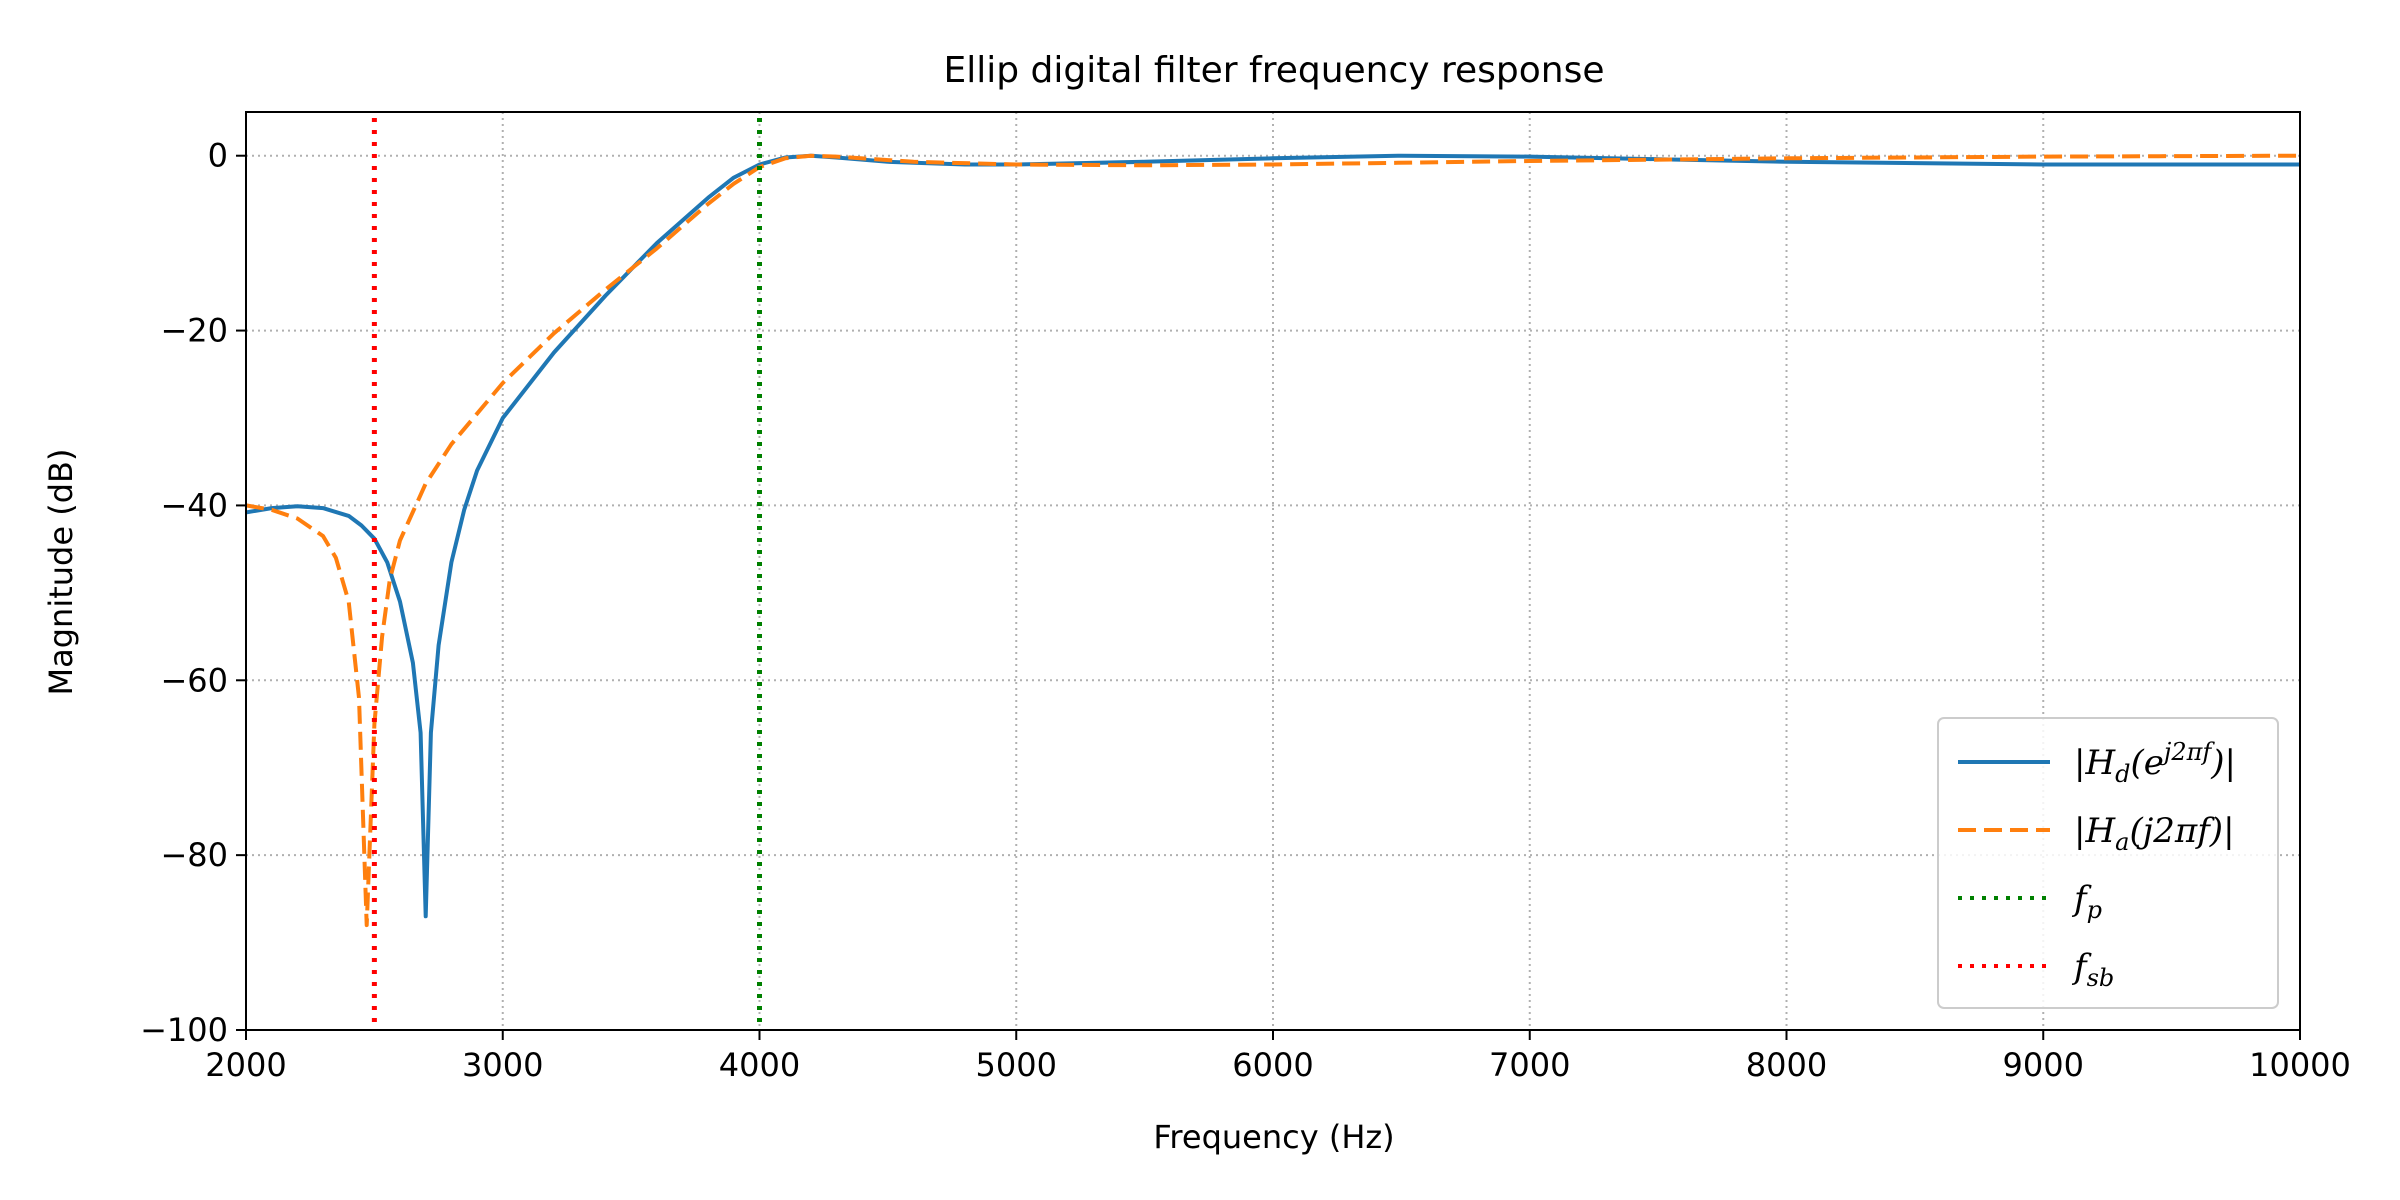 The height and width of the screenshot is (1200, 2400). What do you see at coordinates (194, 680) in the screenshot?
I see `y-tick-label: −60` at bounding box center [194, 680].